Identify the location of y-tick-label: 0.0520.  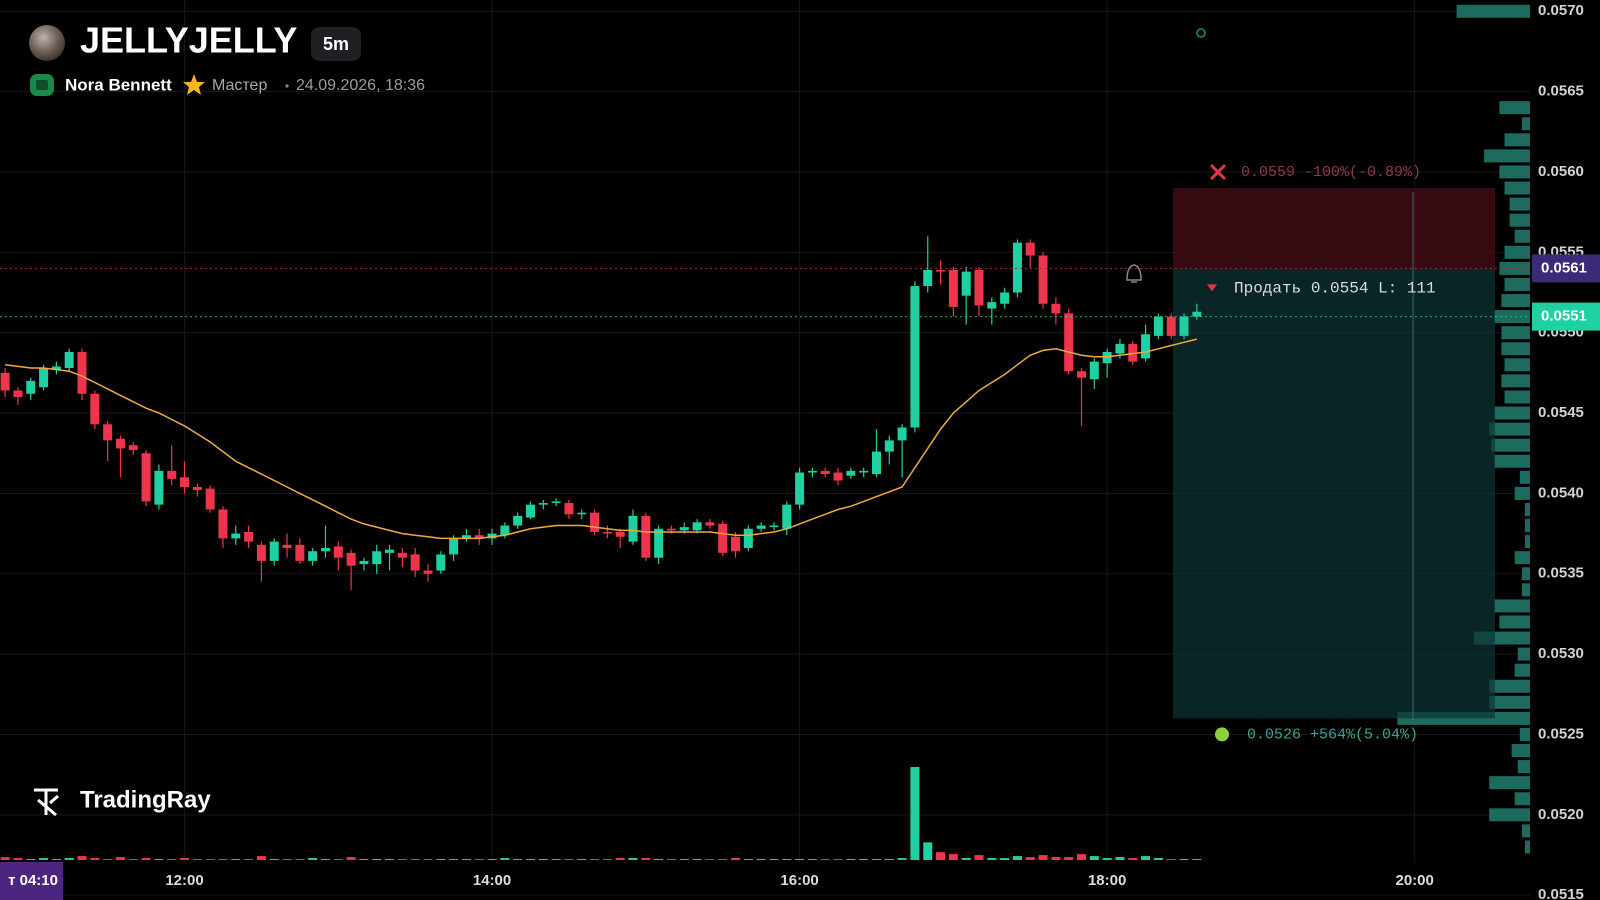
(1561, 814).